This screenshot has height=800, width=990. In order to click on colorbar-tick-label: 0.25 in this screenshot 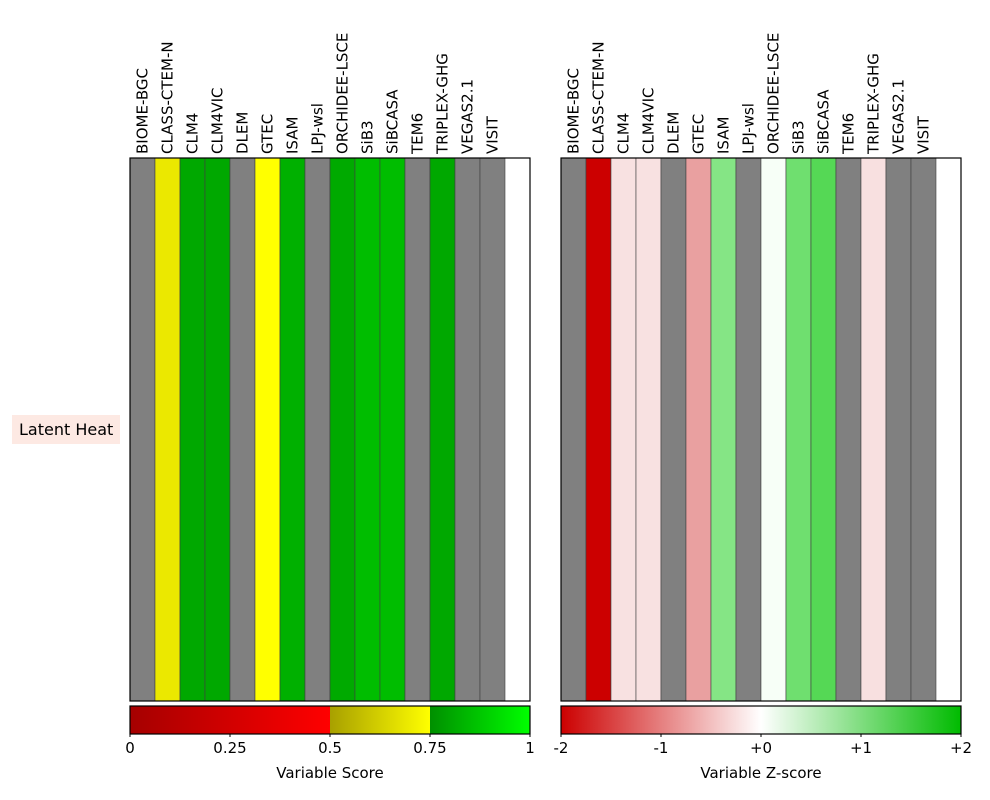, I will do `click(229, 748)`.